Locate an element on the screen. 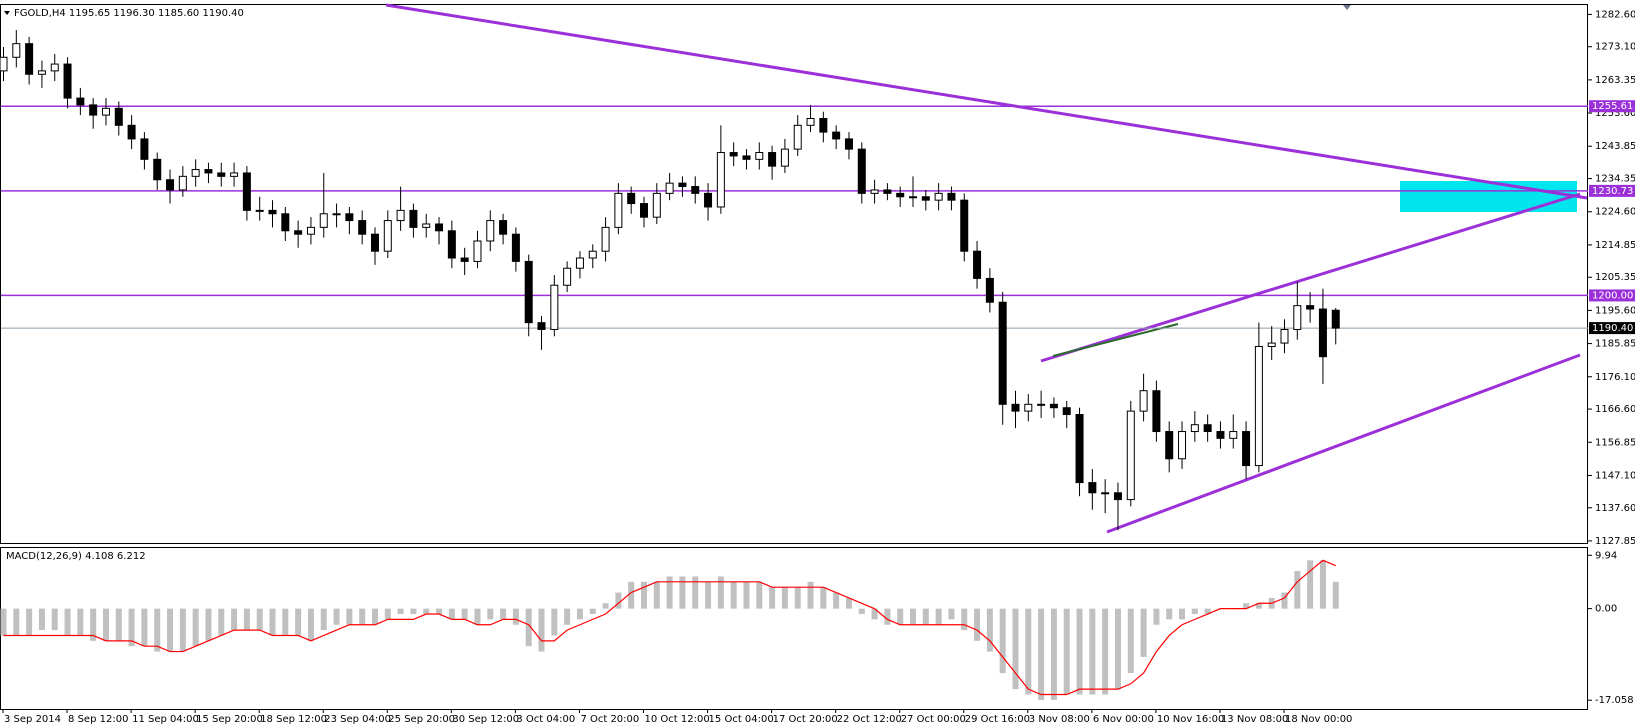  level-label: 1200.00 is located at coordinates (1612, 295).